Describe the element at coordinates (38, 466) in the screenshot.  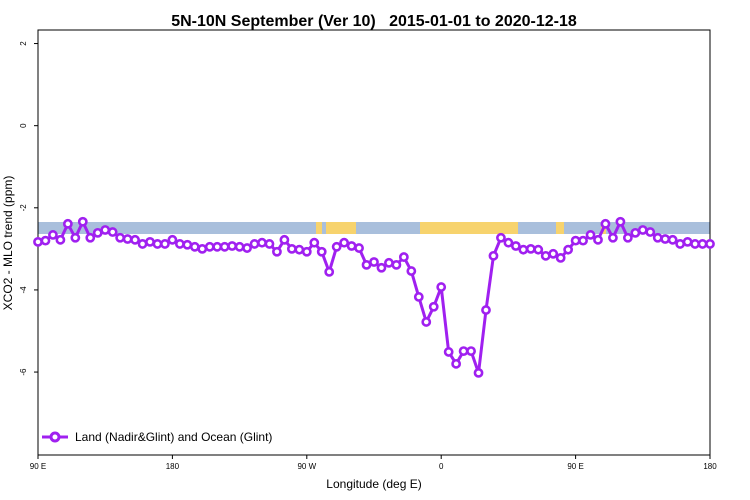
I see `x-tick-label: 90 E` at that location.